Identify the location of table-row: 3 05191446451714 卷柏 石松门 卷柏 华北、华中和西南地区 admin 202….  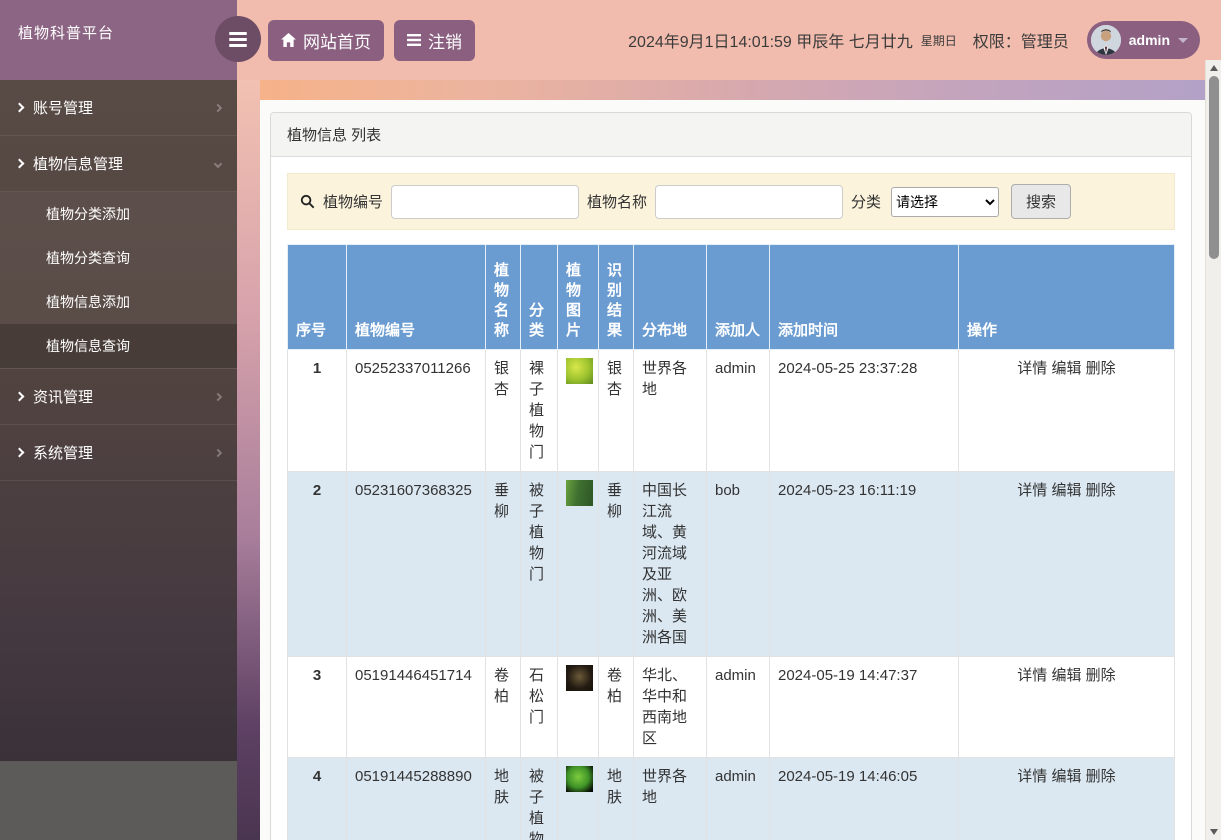
(731, 707).